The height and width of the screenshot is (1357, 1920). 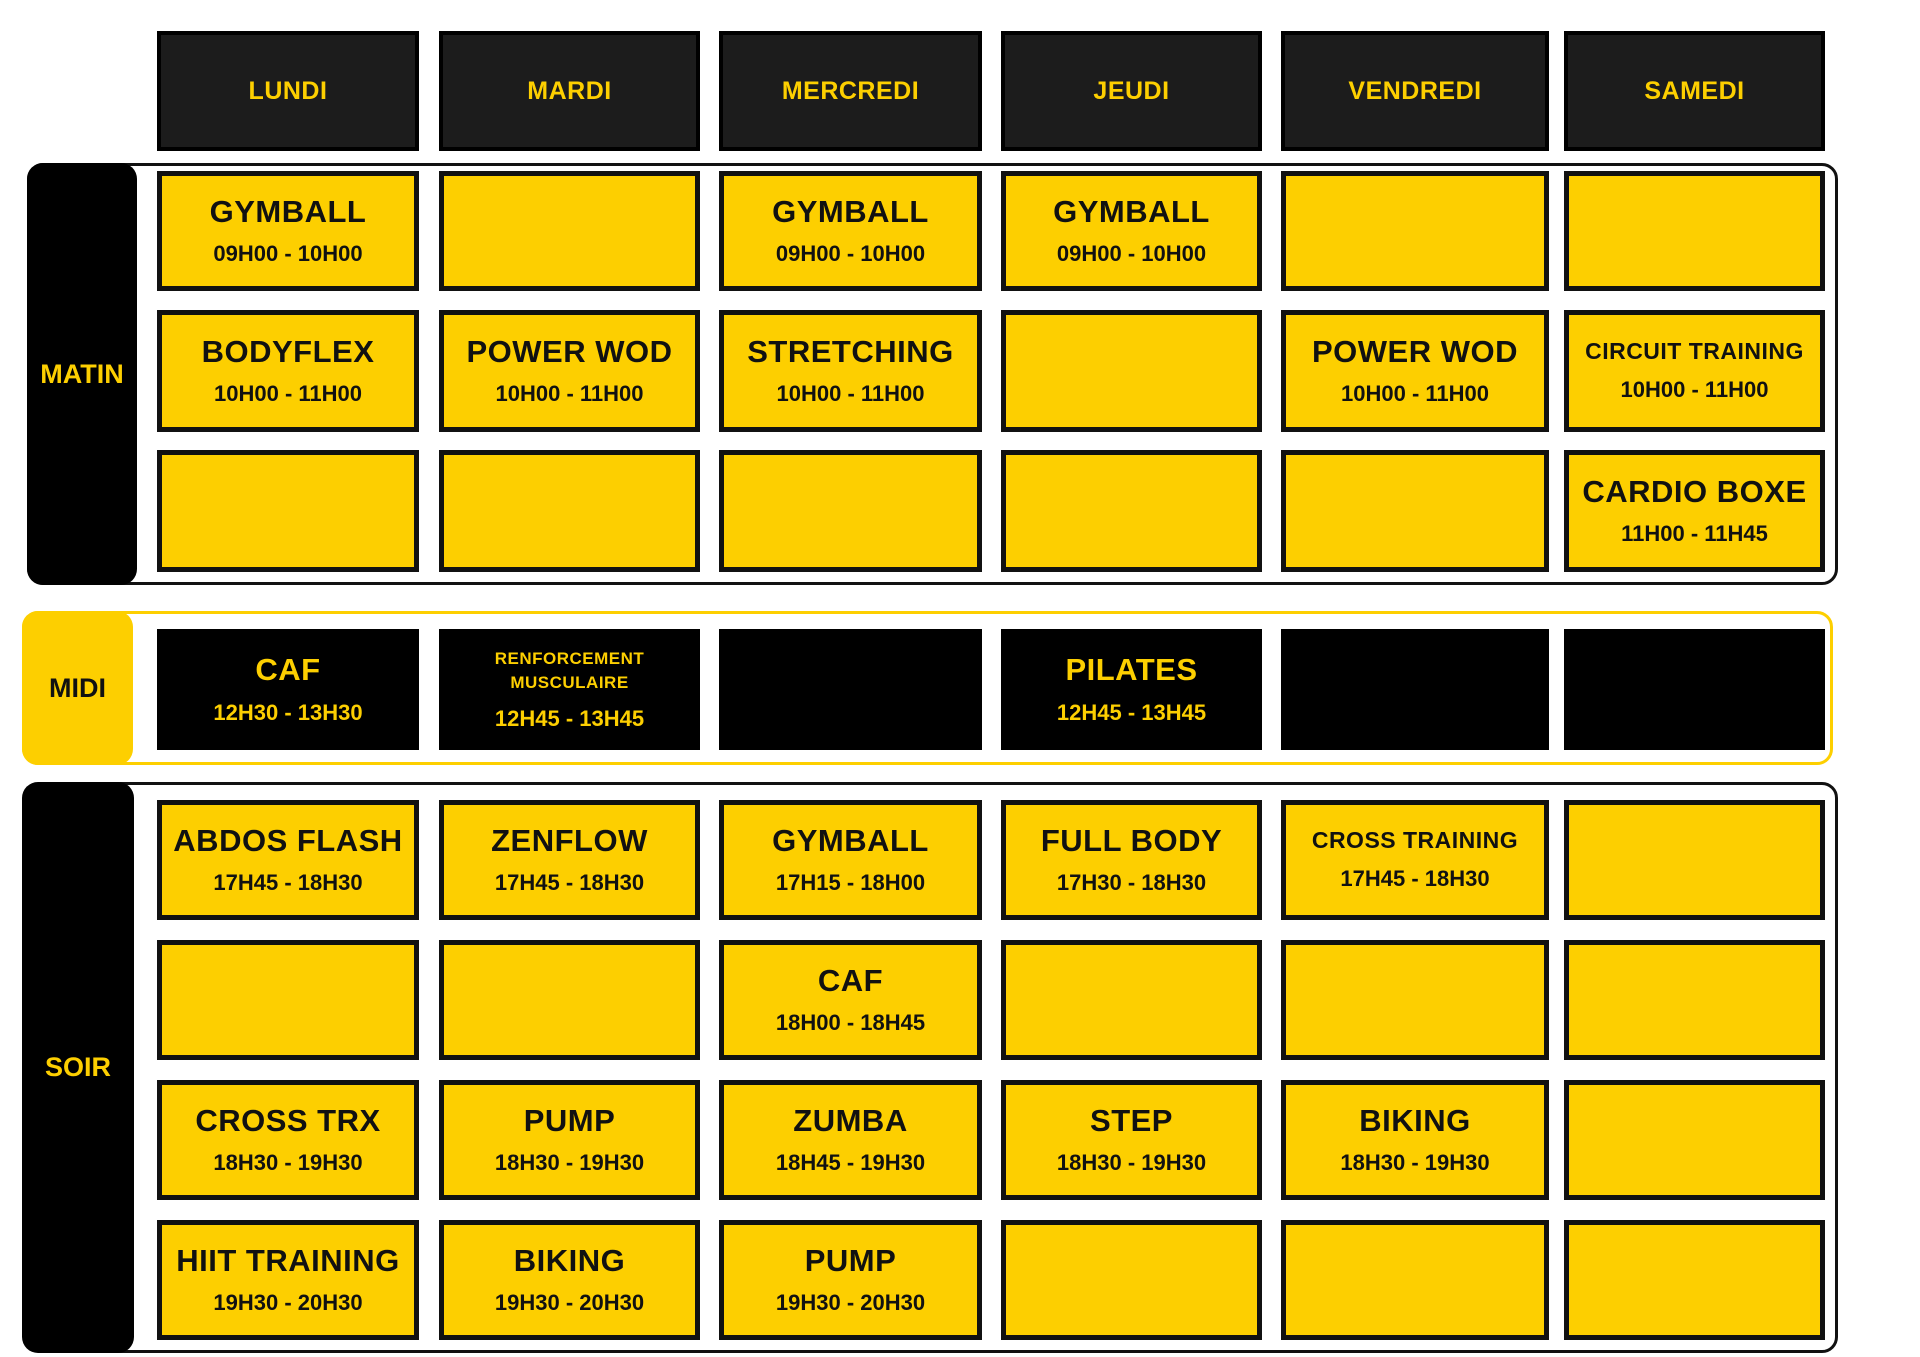 I want to click on class-title: POWER WOD, so click(x=1415, y=351).